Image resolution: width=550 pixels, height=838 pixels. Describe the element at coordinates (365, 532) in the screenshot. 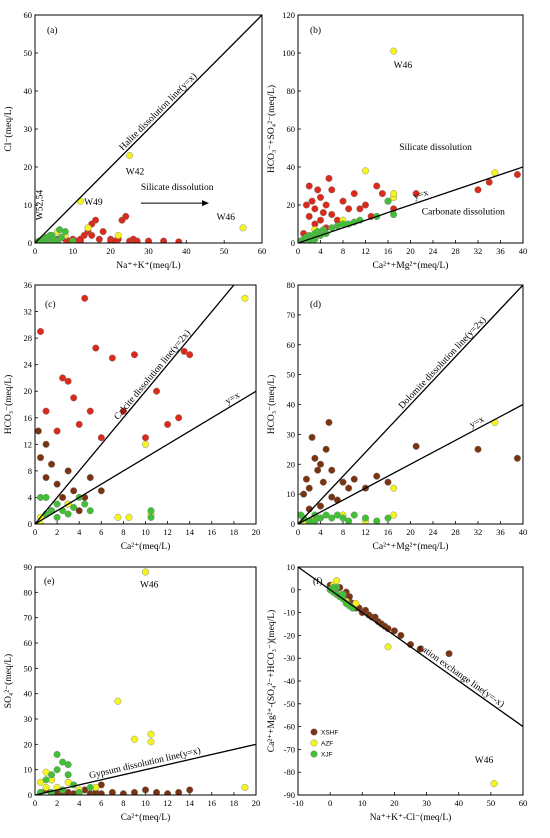

I see `x-tick-label: 12` at that location.